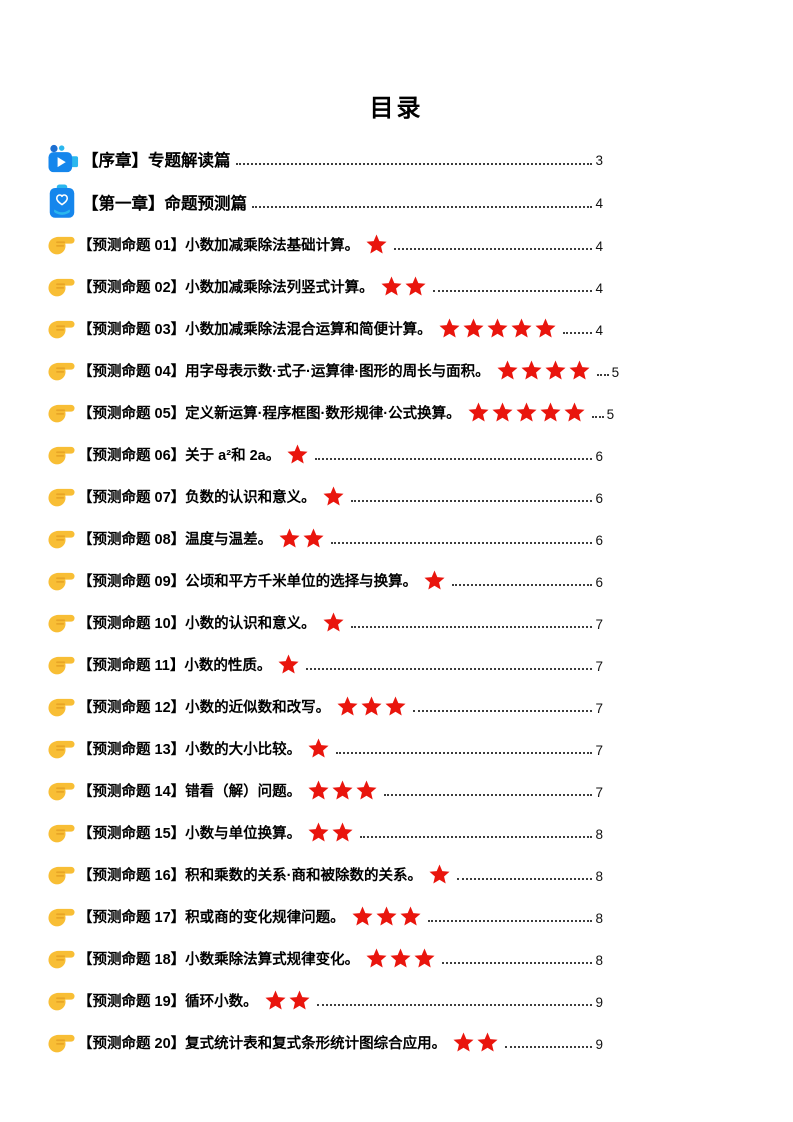 This screenshot has height=1122, width=793. What do you see at coordinates (325, 1042) in the screenshot?
I see `toc-item-row: 【预测命题 20】复式统计表和复式条形统计图综合应用。 9` at bounding box center [325, 1042].